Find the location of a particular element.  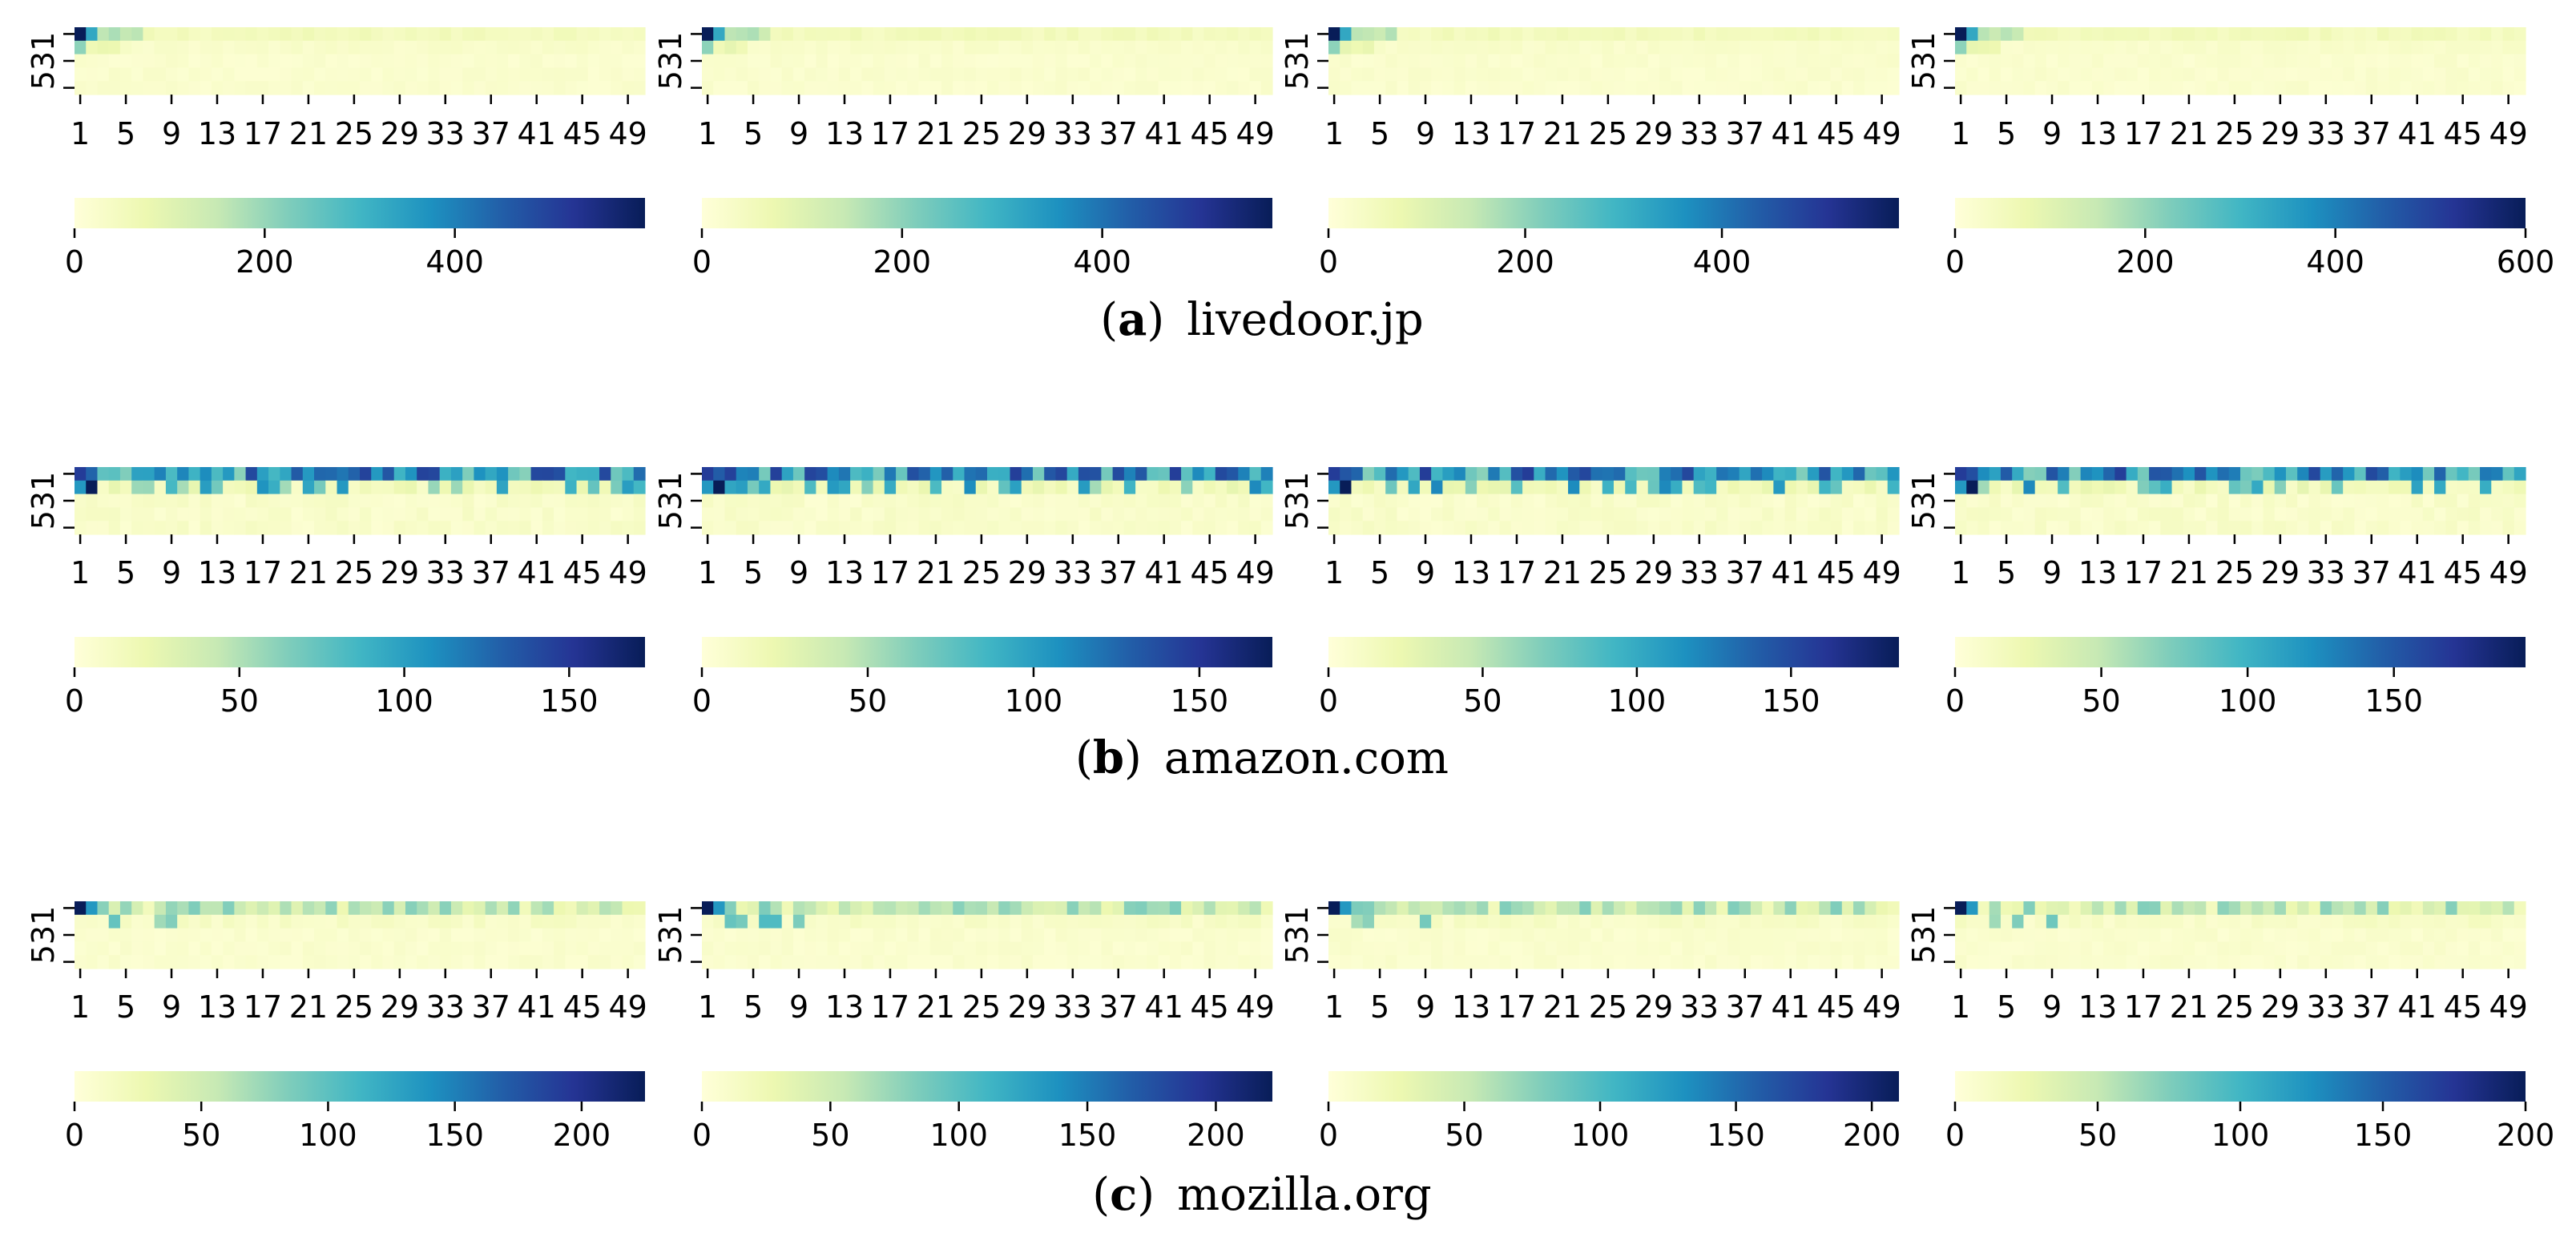

colorbar is located at coordinates (360, 213).